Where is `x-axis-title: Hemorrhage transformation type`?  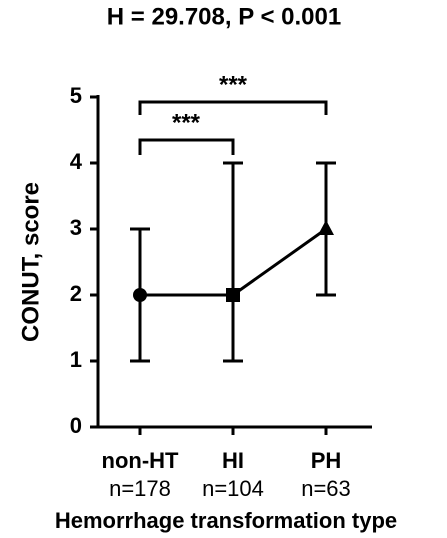
x-axis-title: Hemorrhage transformation type is located at coordinates (226, 520).